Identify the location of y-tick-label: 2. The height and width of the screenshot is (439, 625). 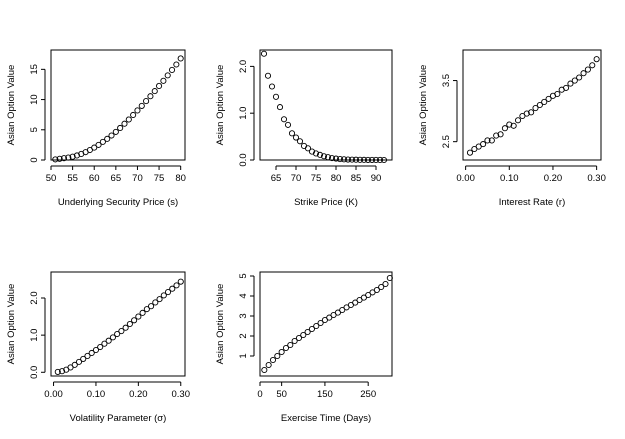
(243, 335).